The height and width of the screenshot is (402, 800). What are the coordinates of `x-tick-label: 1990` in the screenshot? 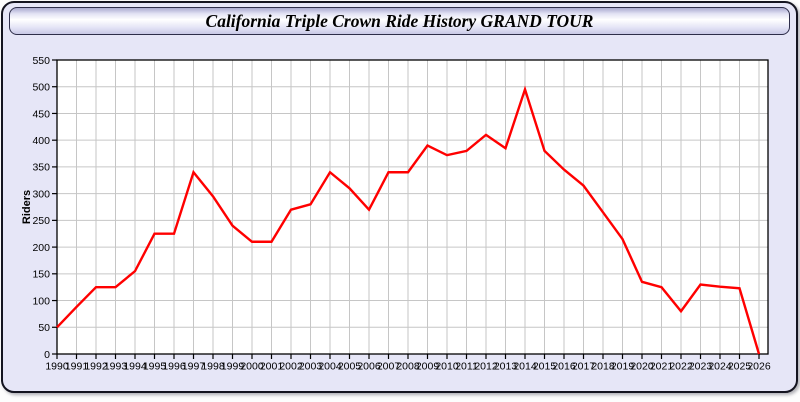 It's located at (57, 367).